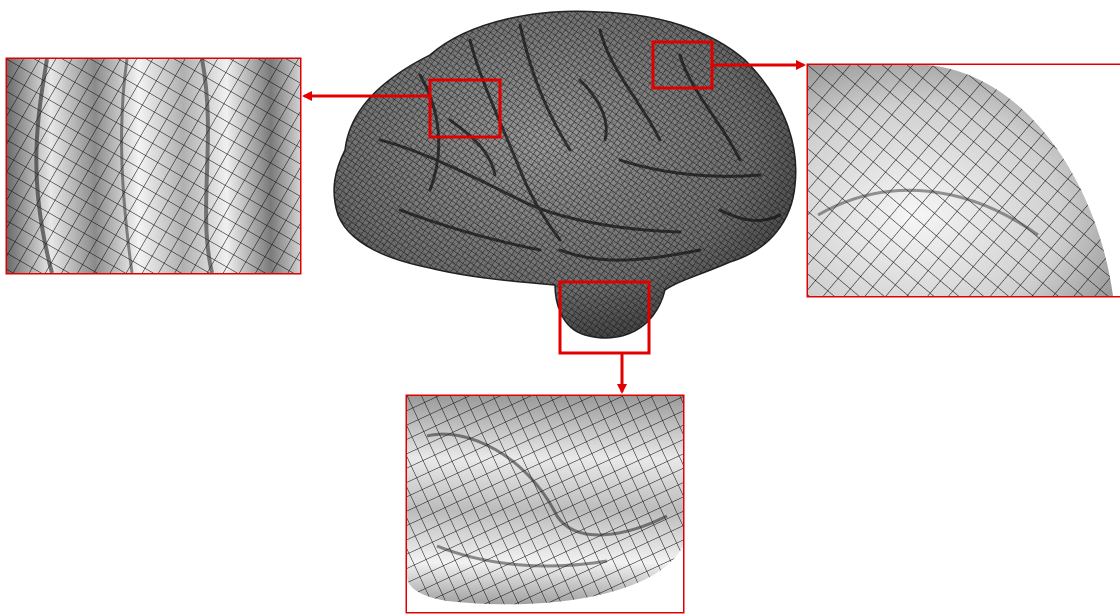 Image resolution: width=1120 pixels, height=615 pixels. I want to click on zoom-panel-temporal, so click(545, 504).